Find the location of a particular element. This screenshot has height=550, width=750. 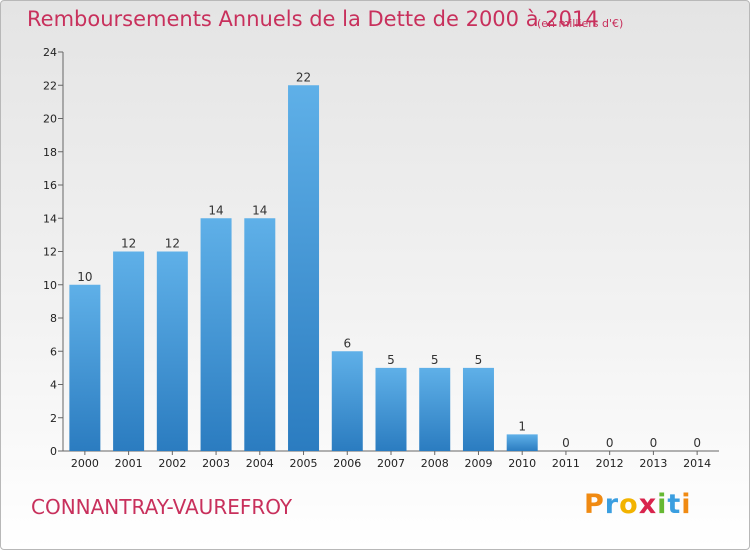

y-tick-label: 10 is located at coordinates (50, 285).